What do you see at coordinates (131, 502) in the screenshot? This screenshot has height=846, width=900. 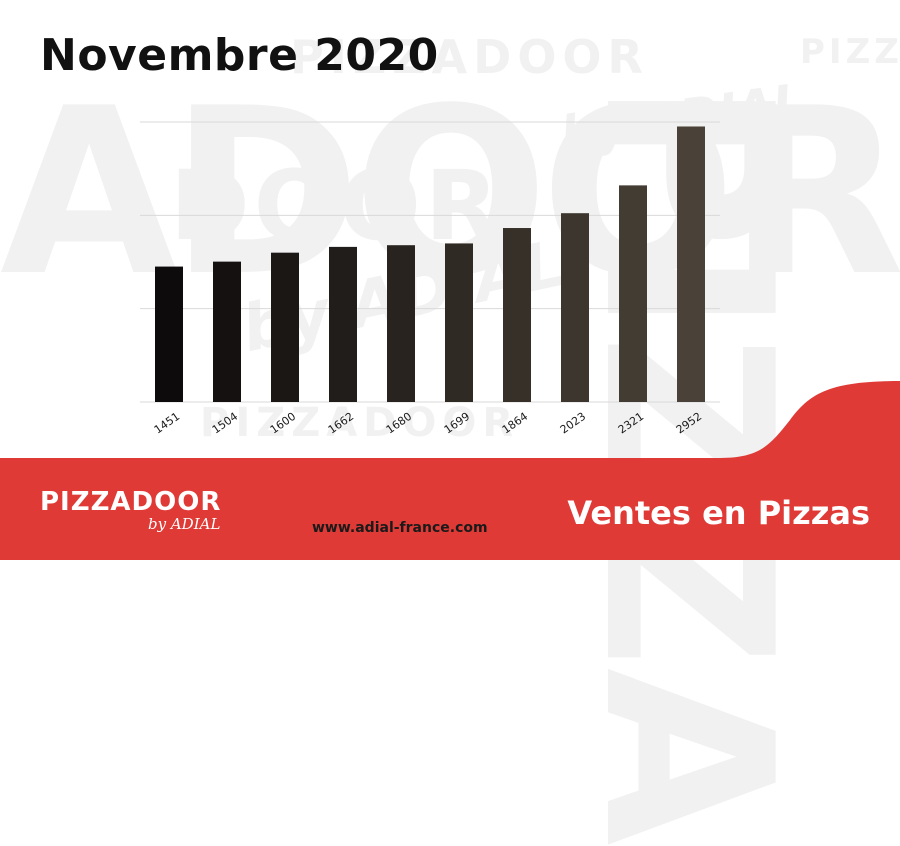 I see `logo-wordmark: PIZZADOOR` at bounding box center [131, 502].